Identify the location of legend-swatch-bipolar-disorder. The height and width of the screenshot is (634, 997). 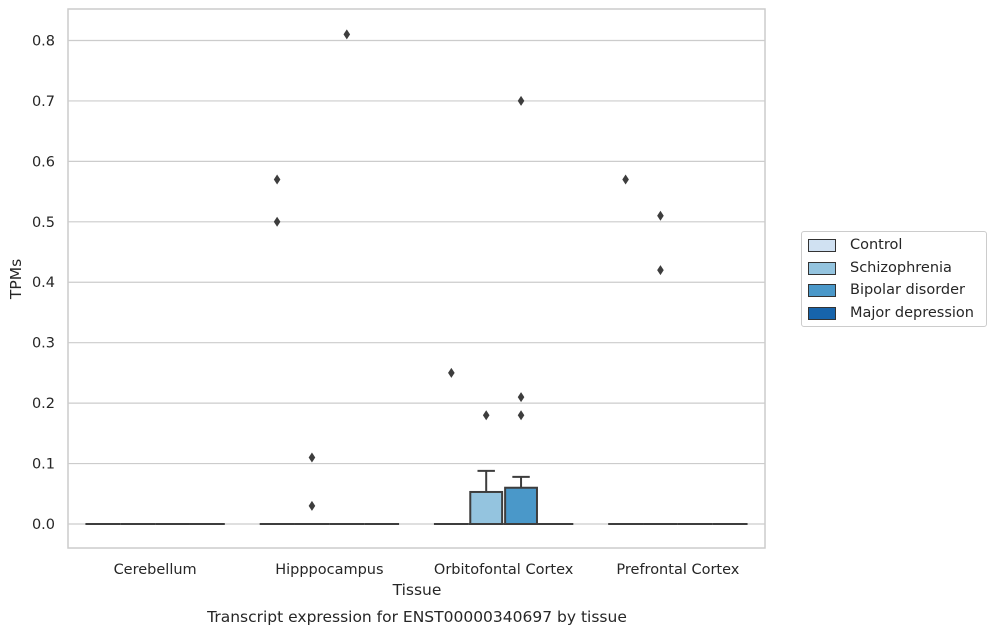
(822, 290).